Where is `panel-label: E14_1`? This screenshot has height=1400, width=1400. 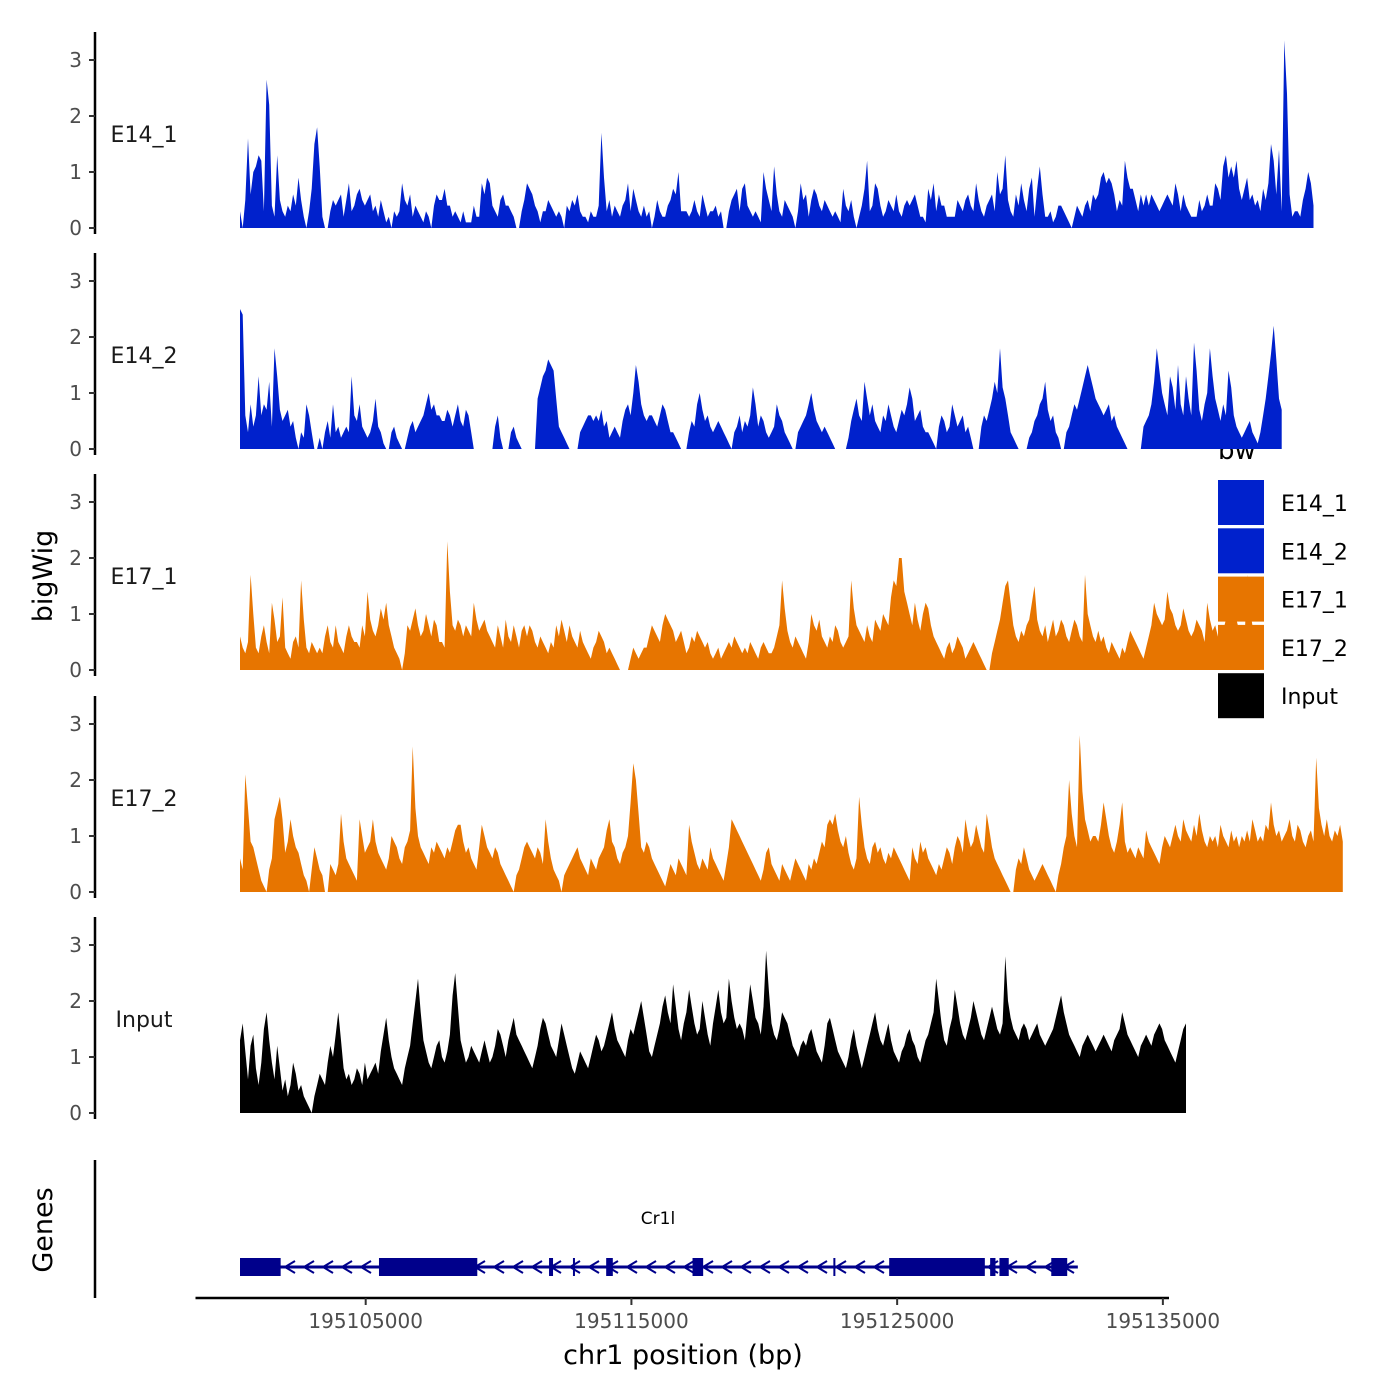
panel-label: E14_1 is located at coordinates (144, 135).